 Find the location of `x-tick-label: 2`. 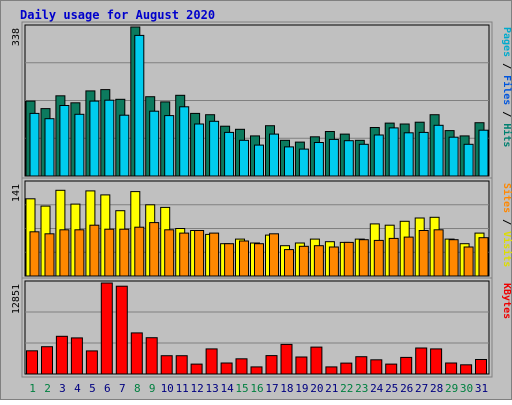

x-tick-label: 2 is located at coordinates (47, 388).